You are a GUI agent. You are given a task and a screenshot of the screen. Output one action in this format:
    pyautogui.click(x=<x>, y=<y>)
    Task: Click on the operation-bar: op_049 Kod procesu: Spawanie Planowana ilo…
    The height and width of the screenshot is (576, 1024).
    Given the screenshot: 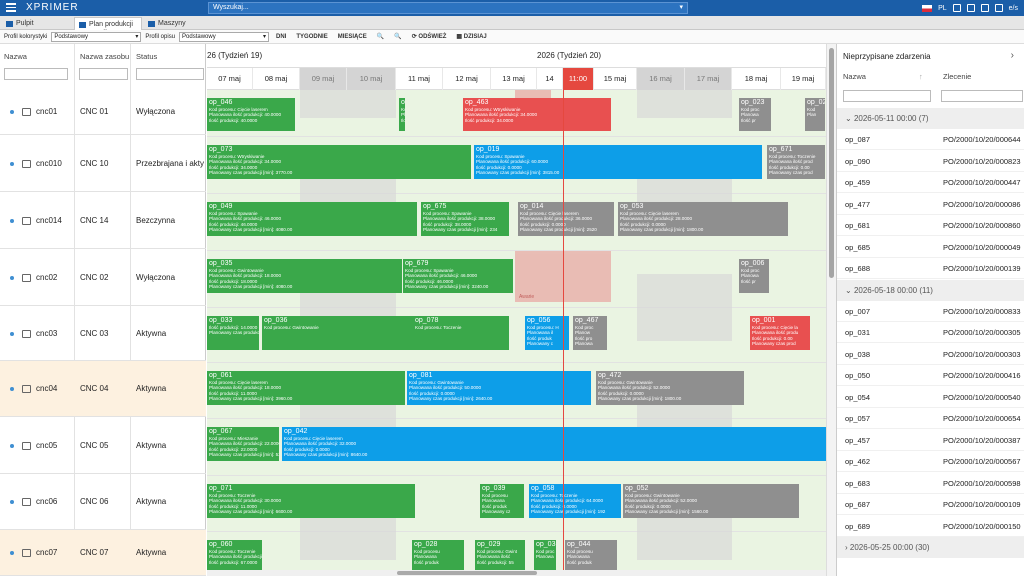 What is the action you would take?
    pyautogui.click(x=312, y=219)
    